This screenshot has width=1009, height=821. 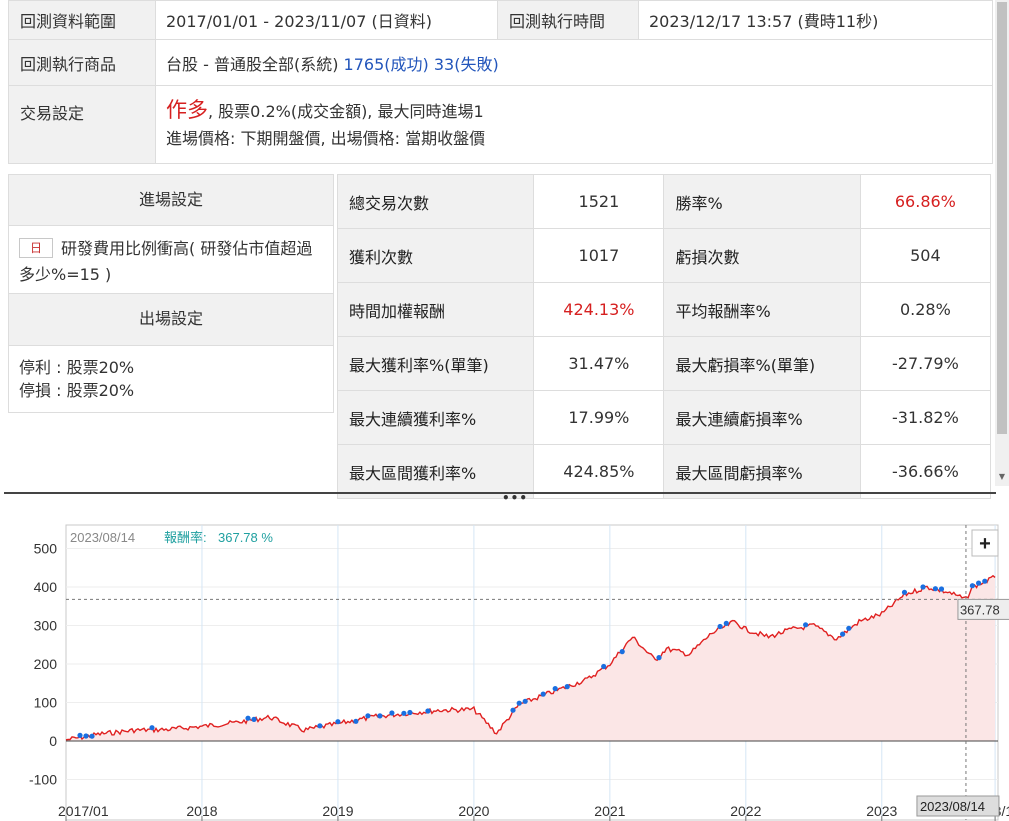 What do you see at coordinates (925, 255) in the screenshot?
I see `stat-value: 504` at bounding box center [925, 255].